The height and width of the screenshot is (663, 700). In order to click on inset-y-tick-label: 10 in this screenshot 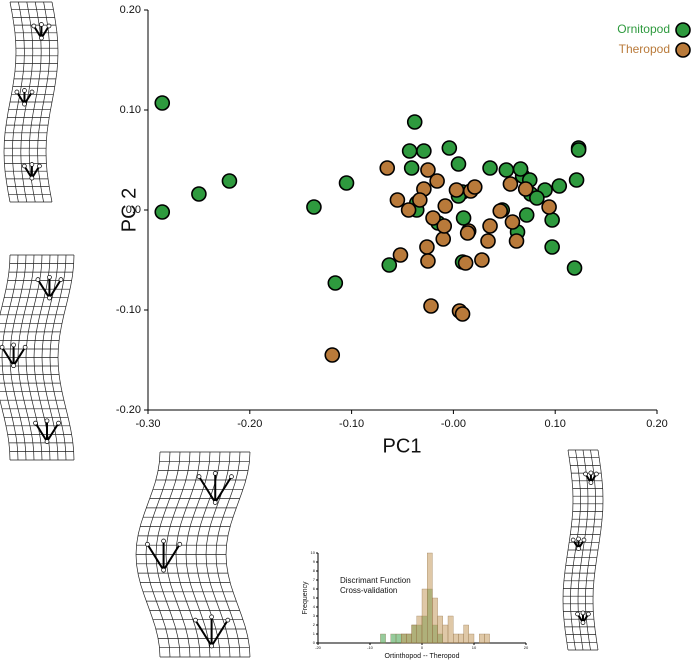, I will do `click(313, 552)`.